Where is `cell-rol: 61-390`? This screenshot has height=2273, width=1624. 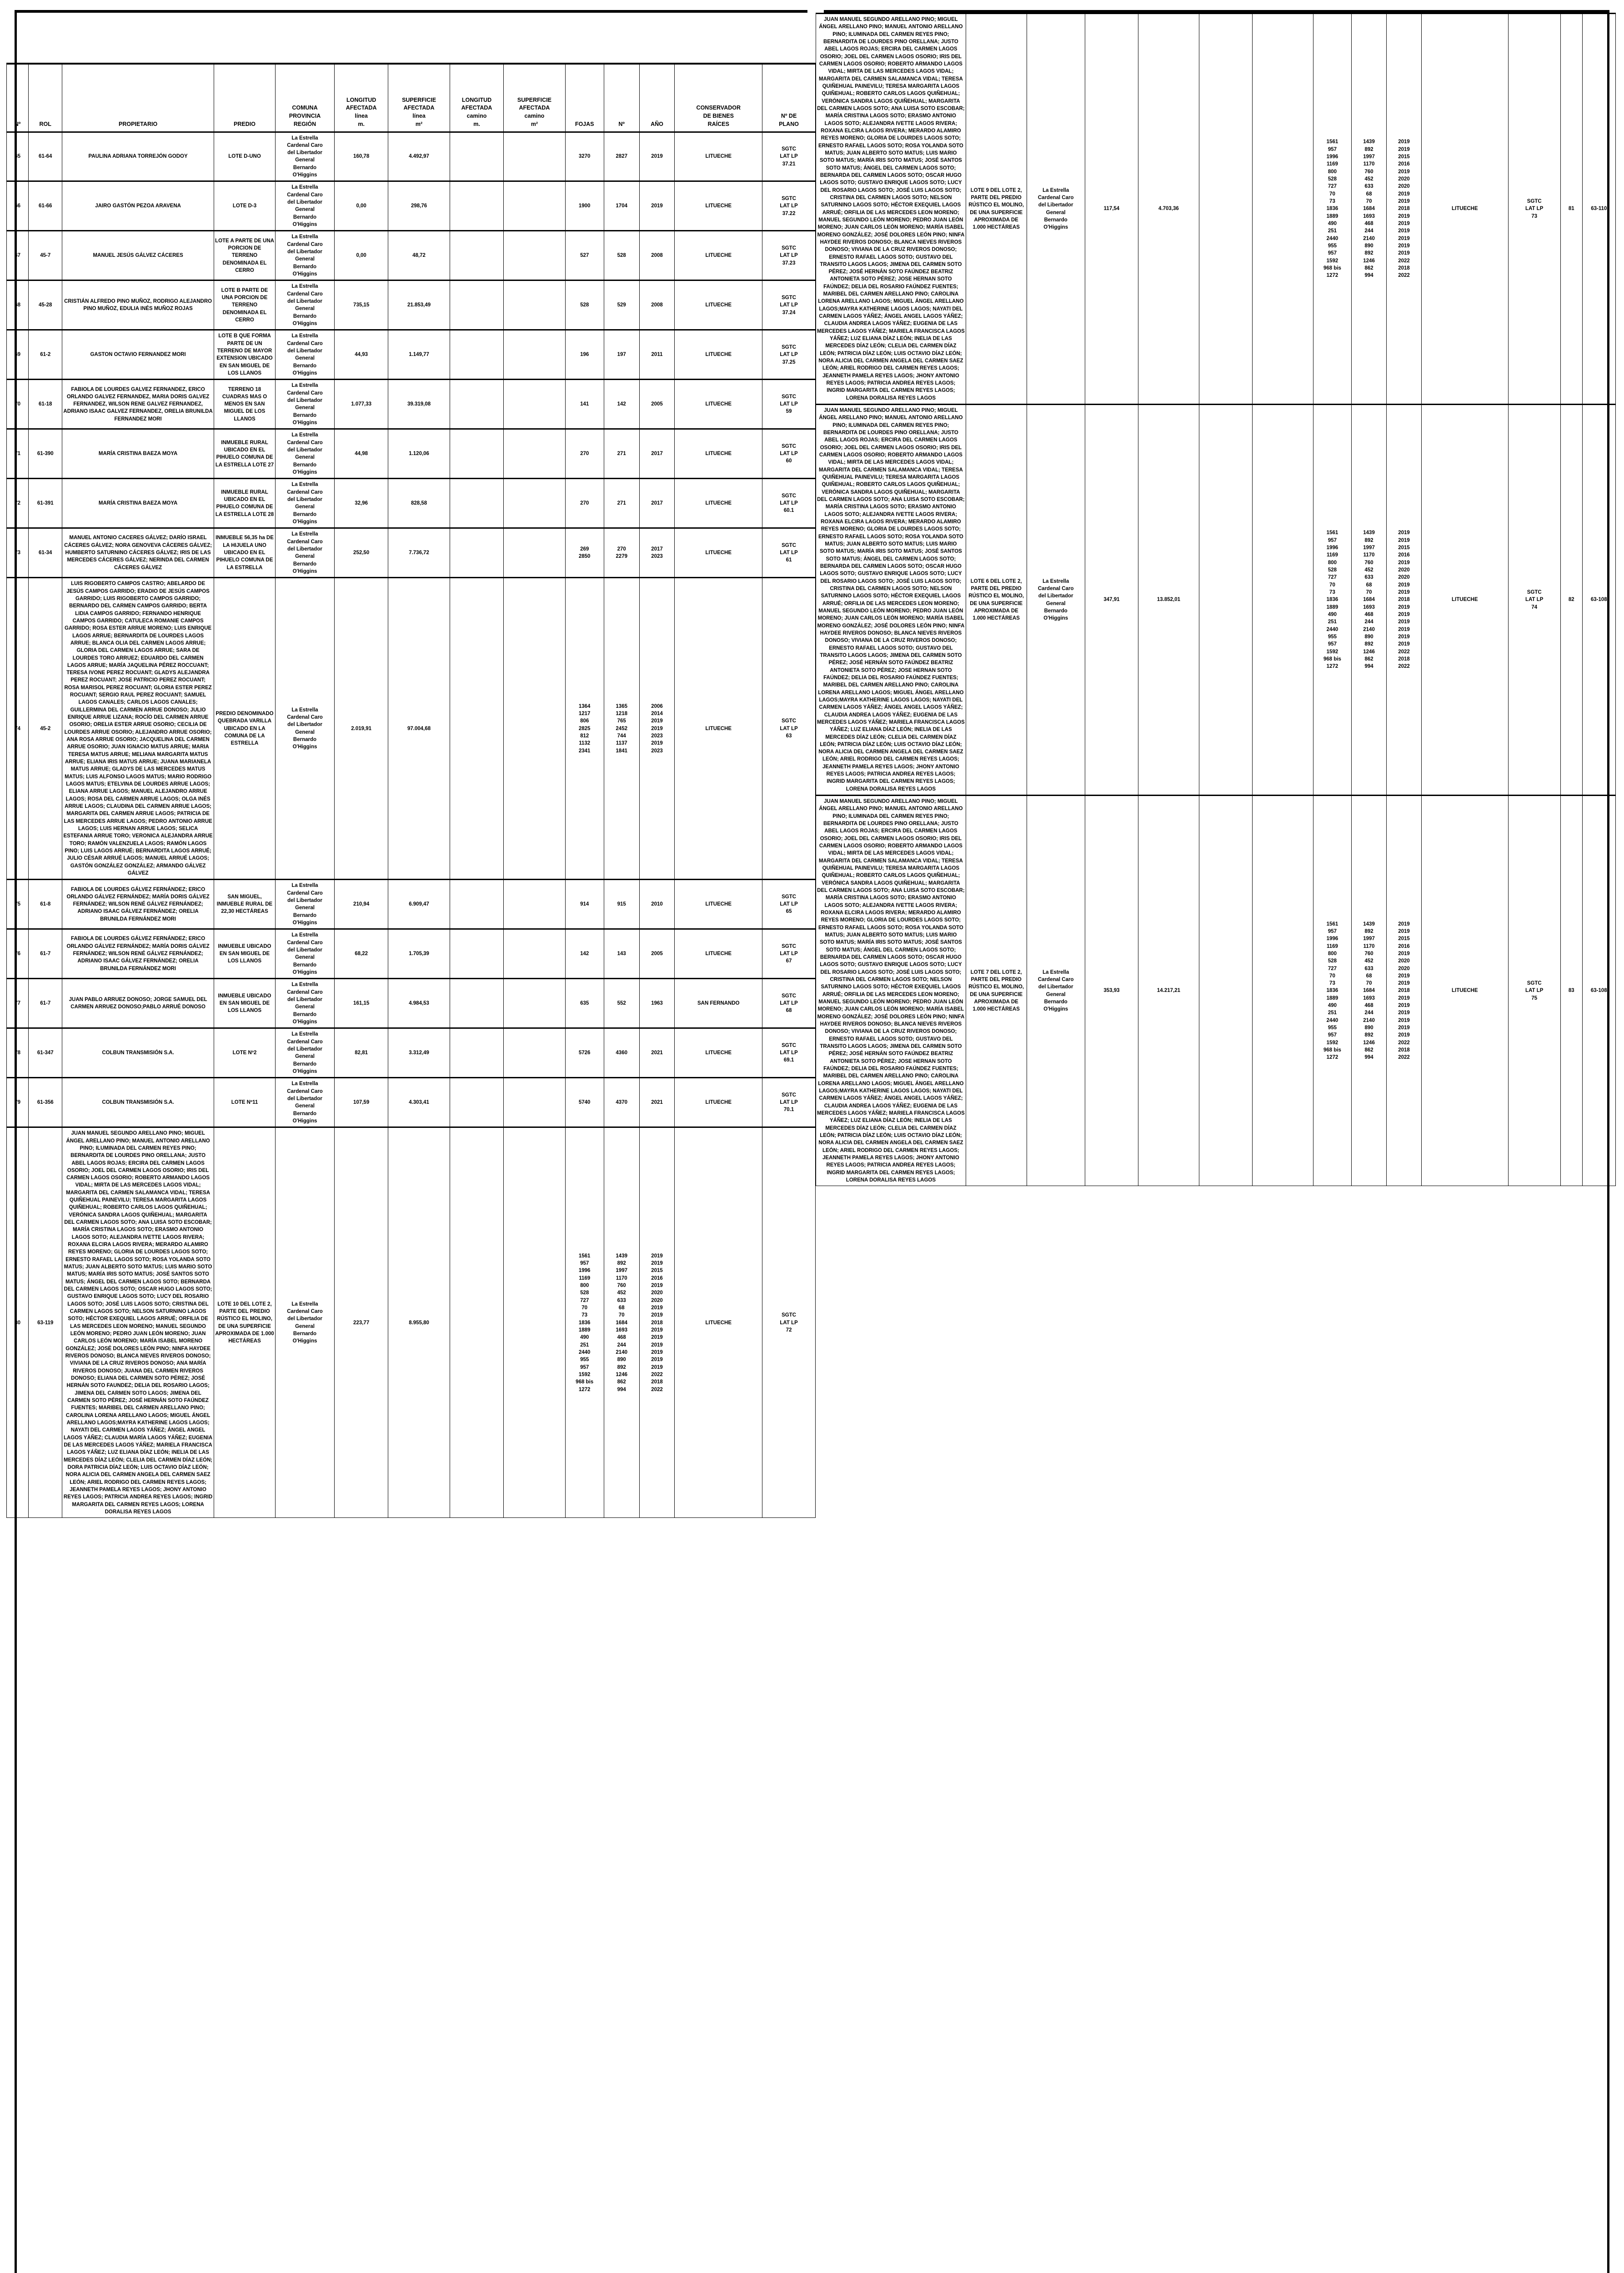
cell-rol: 61-390 is located at coordinates (45, 453).